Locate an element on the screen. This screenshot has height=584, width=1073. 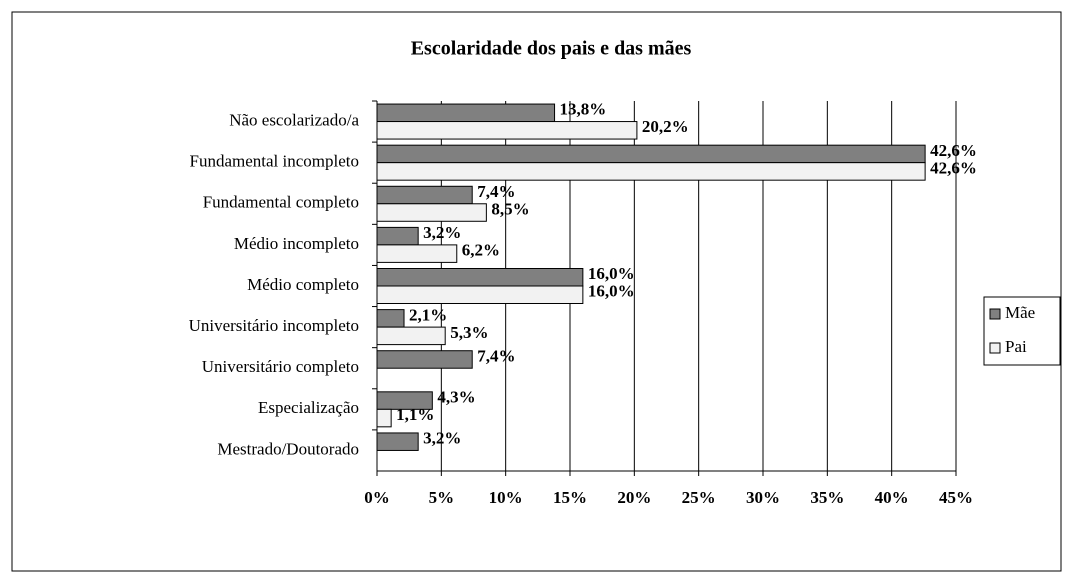
y-tick-label: Mestrado/Doutorado is located at coordinates (288, 448).